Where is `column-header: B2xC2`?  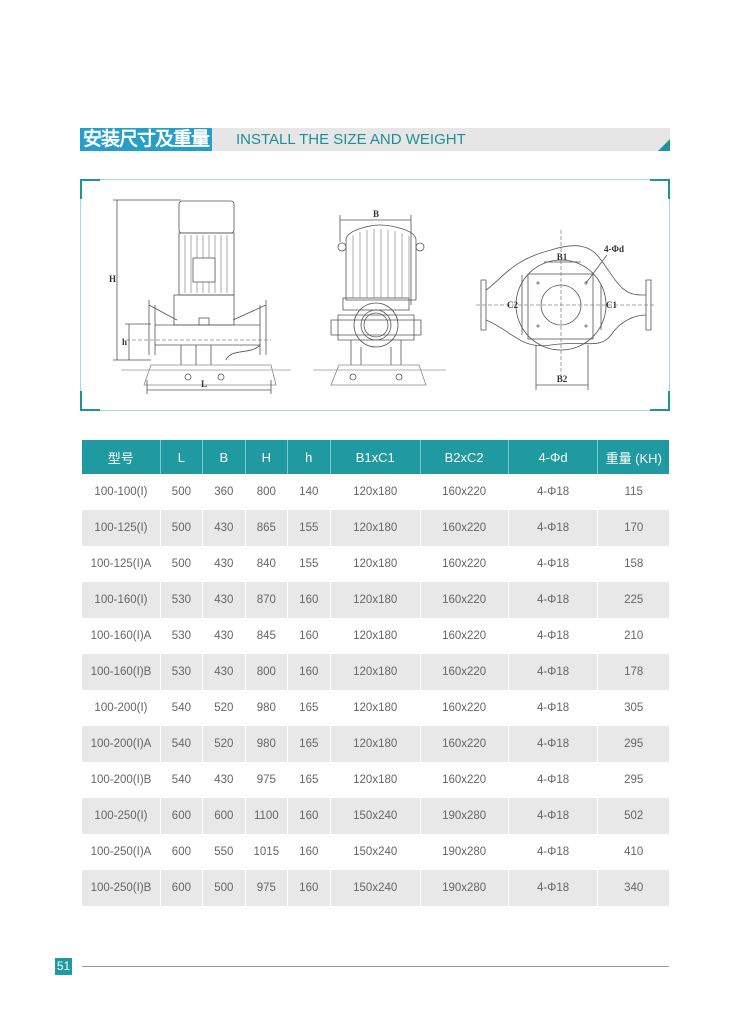
column-header: B2xC2 is located at coordinates (464, 457).